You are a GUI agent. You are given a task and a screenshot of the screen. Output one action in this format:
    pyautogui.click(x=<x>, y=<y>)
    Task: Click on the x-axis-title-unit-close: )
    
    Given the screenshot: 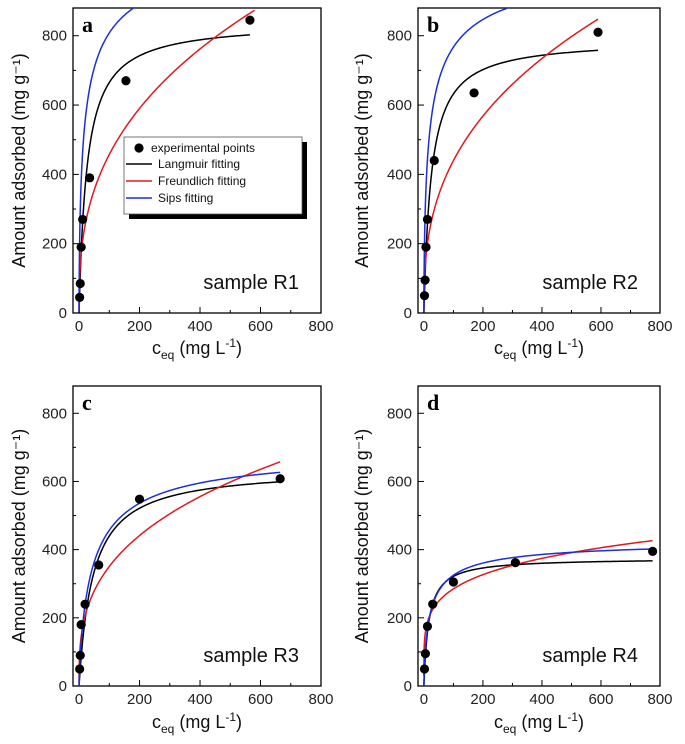 What is the action you would take?
    pyautogui.click(x=239, y=348)
    